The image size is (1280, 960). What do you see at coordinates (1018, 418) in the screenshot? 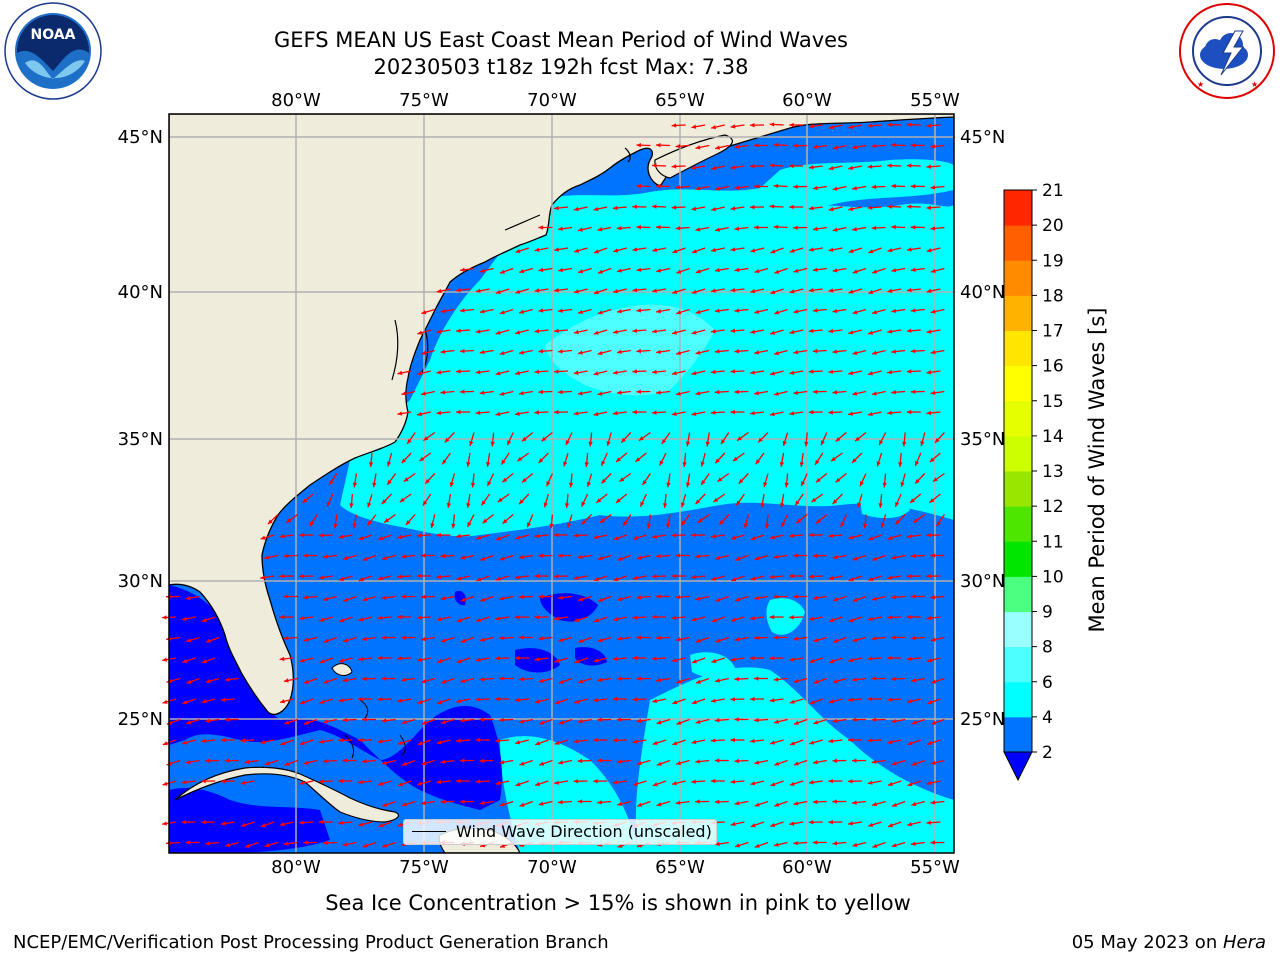
I see `colorbar-segment` at bounding box center [1018, 418].